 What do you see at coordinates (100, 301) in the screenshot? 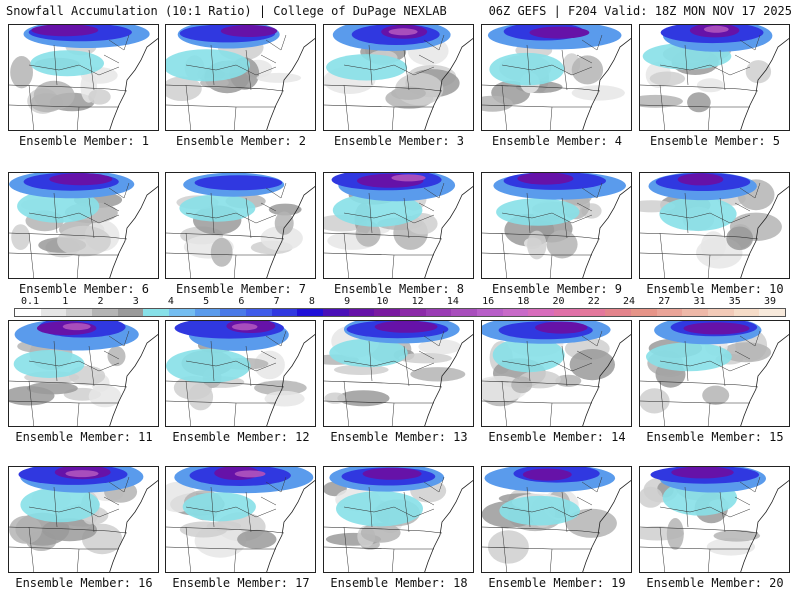
I see `legend-tick-label: 2` at bounding box center [100, 301].